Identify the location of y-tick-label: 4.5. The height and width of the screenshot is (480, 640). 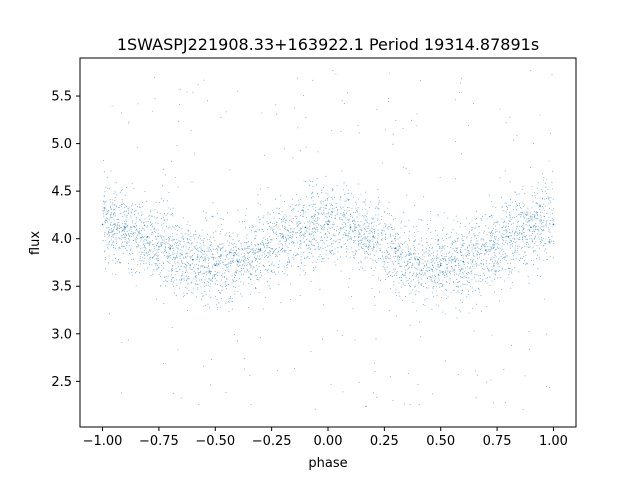
(61, 192).